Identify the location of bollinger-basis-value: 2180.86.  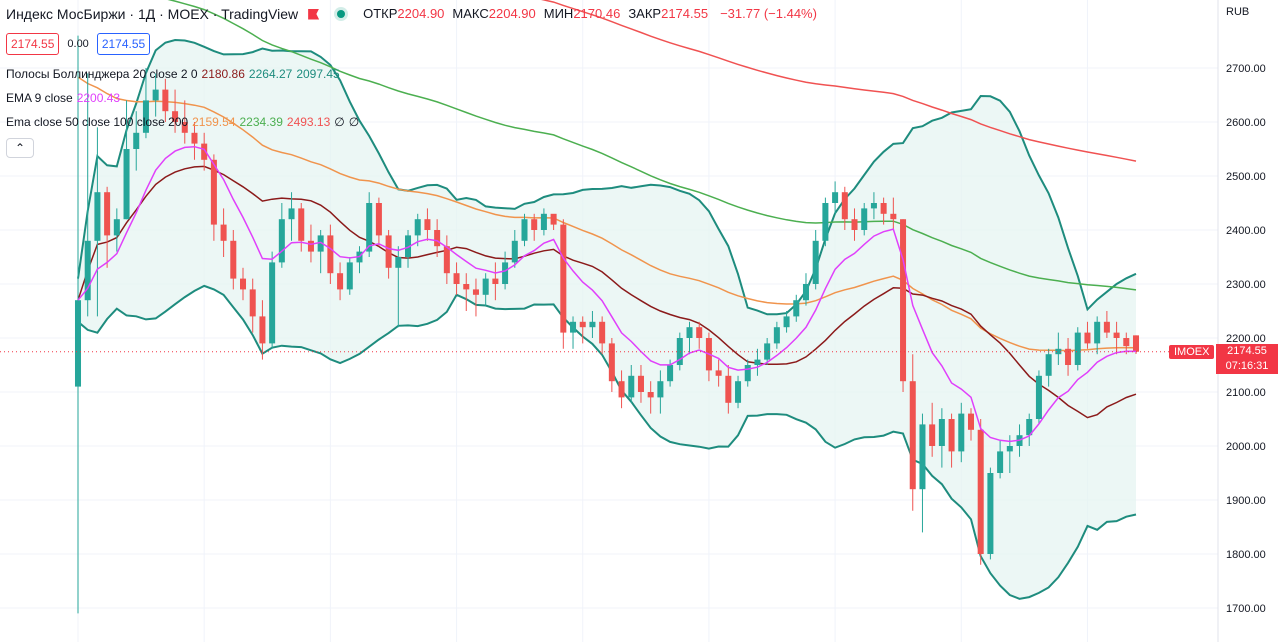
(223, 74).